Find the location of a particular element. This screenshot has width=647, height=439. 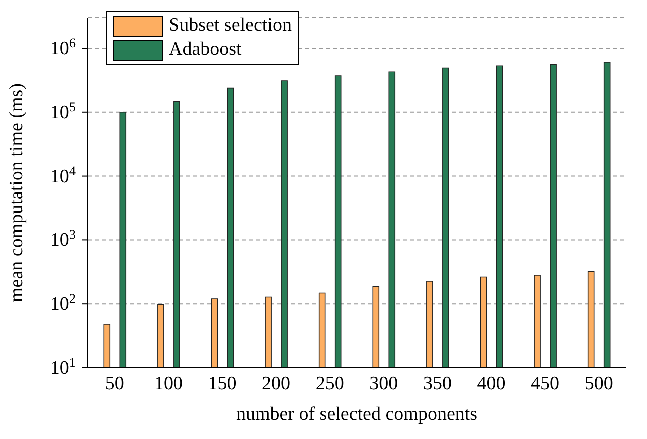

y-tick-label: 10$^{2}$ is located at coordinates (63, 303).